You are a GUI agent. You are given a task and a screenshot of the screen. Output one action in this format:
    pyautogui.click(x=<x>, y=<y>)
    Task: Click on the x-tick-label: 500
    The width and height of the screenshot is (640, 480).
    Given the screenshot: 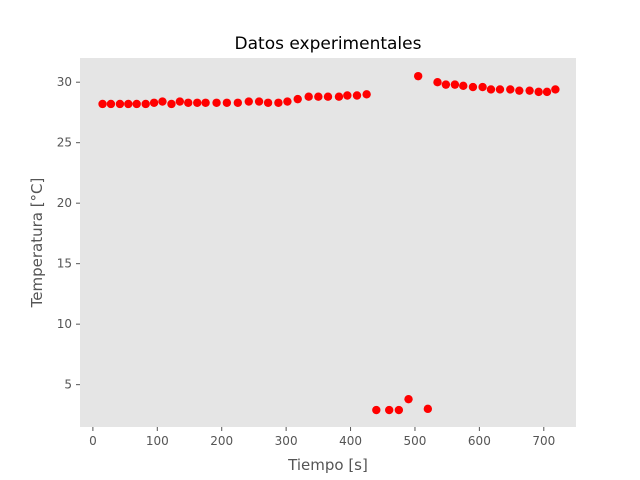 What is the action you would take?
    pyautogui.click(x=415, y=441)
    